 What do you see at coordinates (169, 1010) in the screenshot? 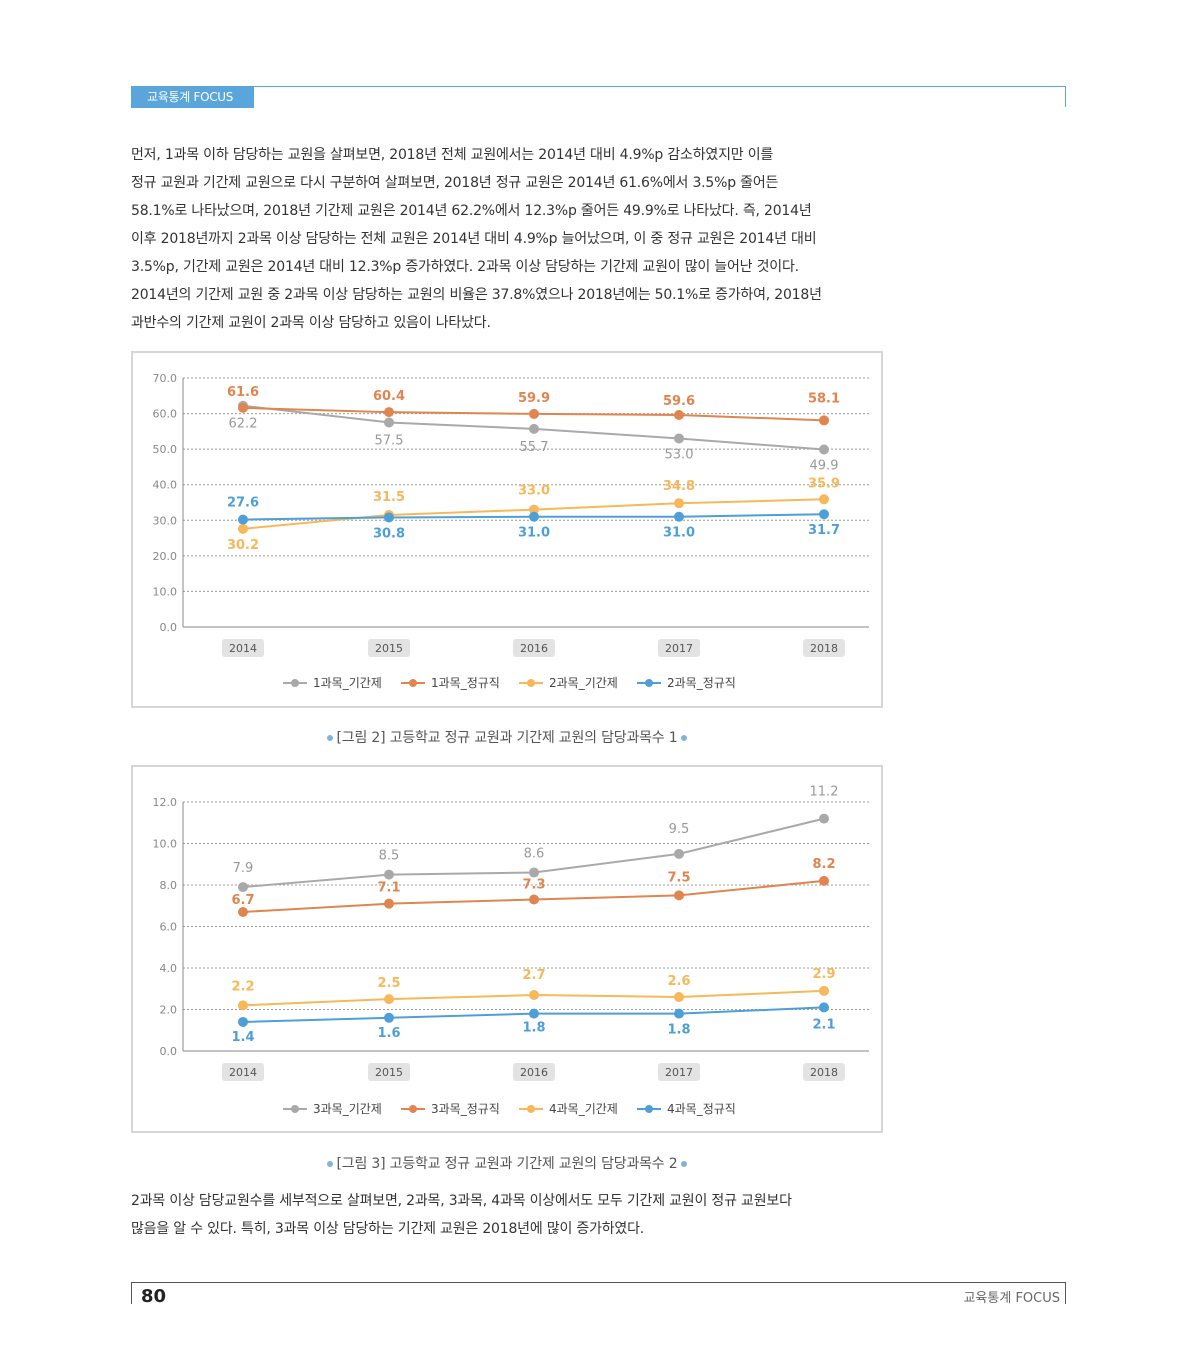
I see `y-tick-label: 2.0` at bounding box center [169, 1010].